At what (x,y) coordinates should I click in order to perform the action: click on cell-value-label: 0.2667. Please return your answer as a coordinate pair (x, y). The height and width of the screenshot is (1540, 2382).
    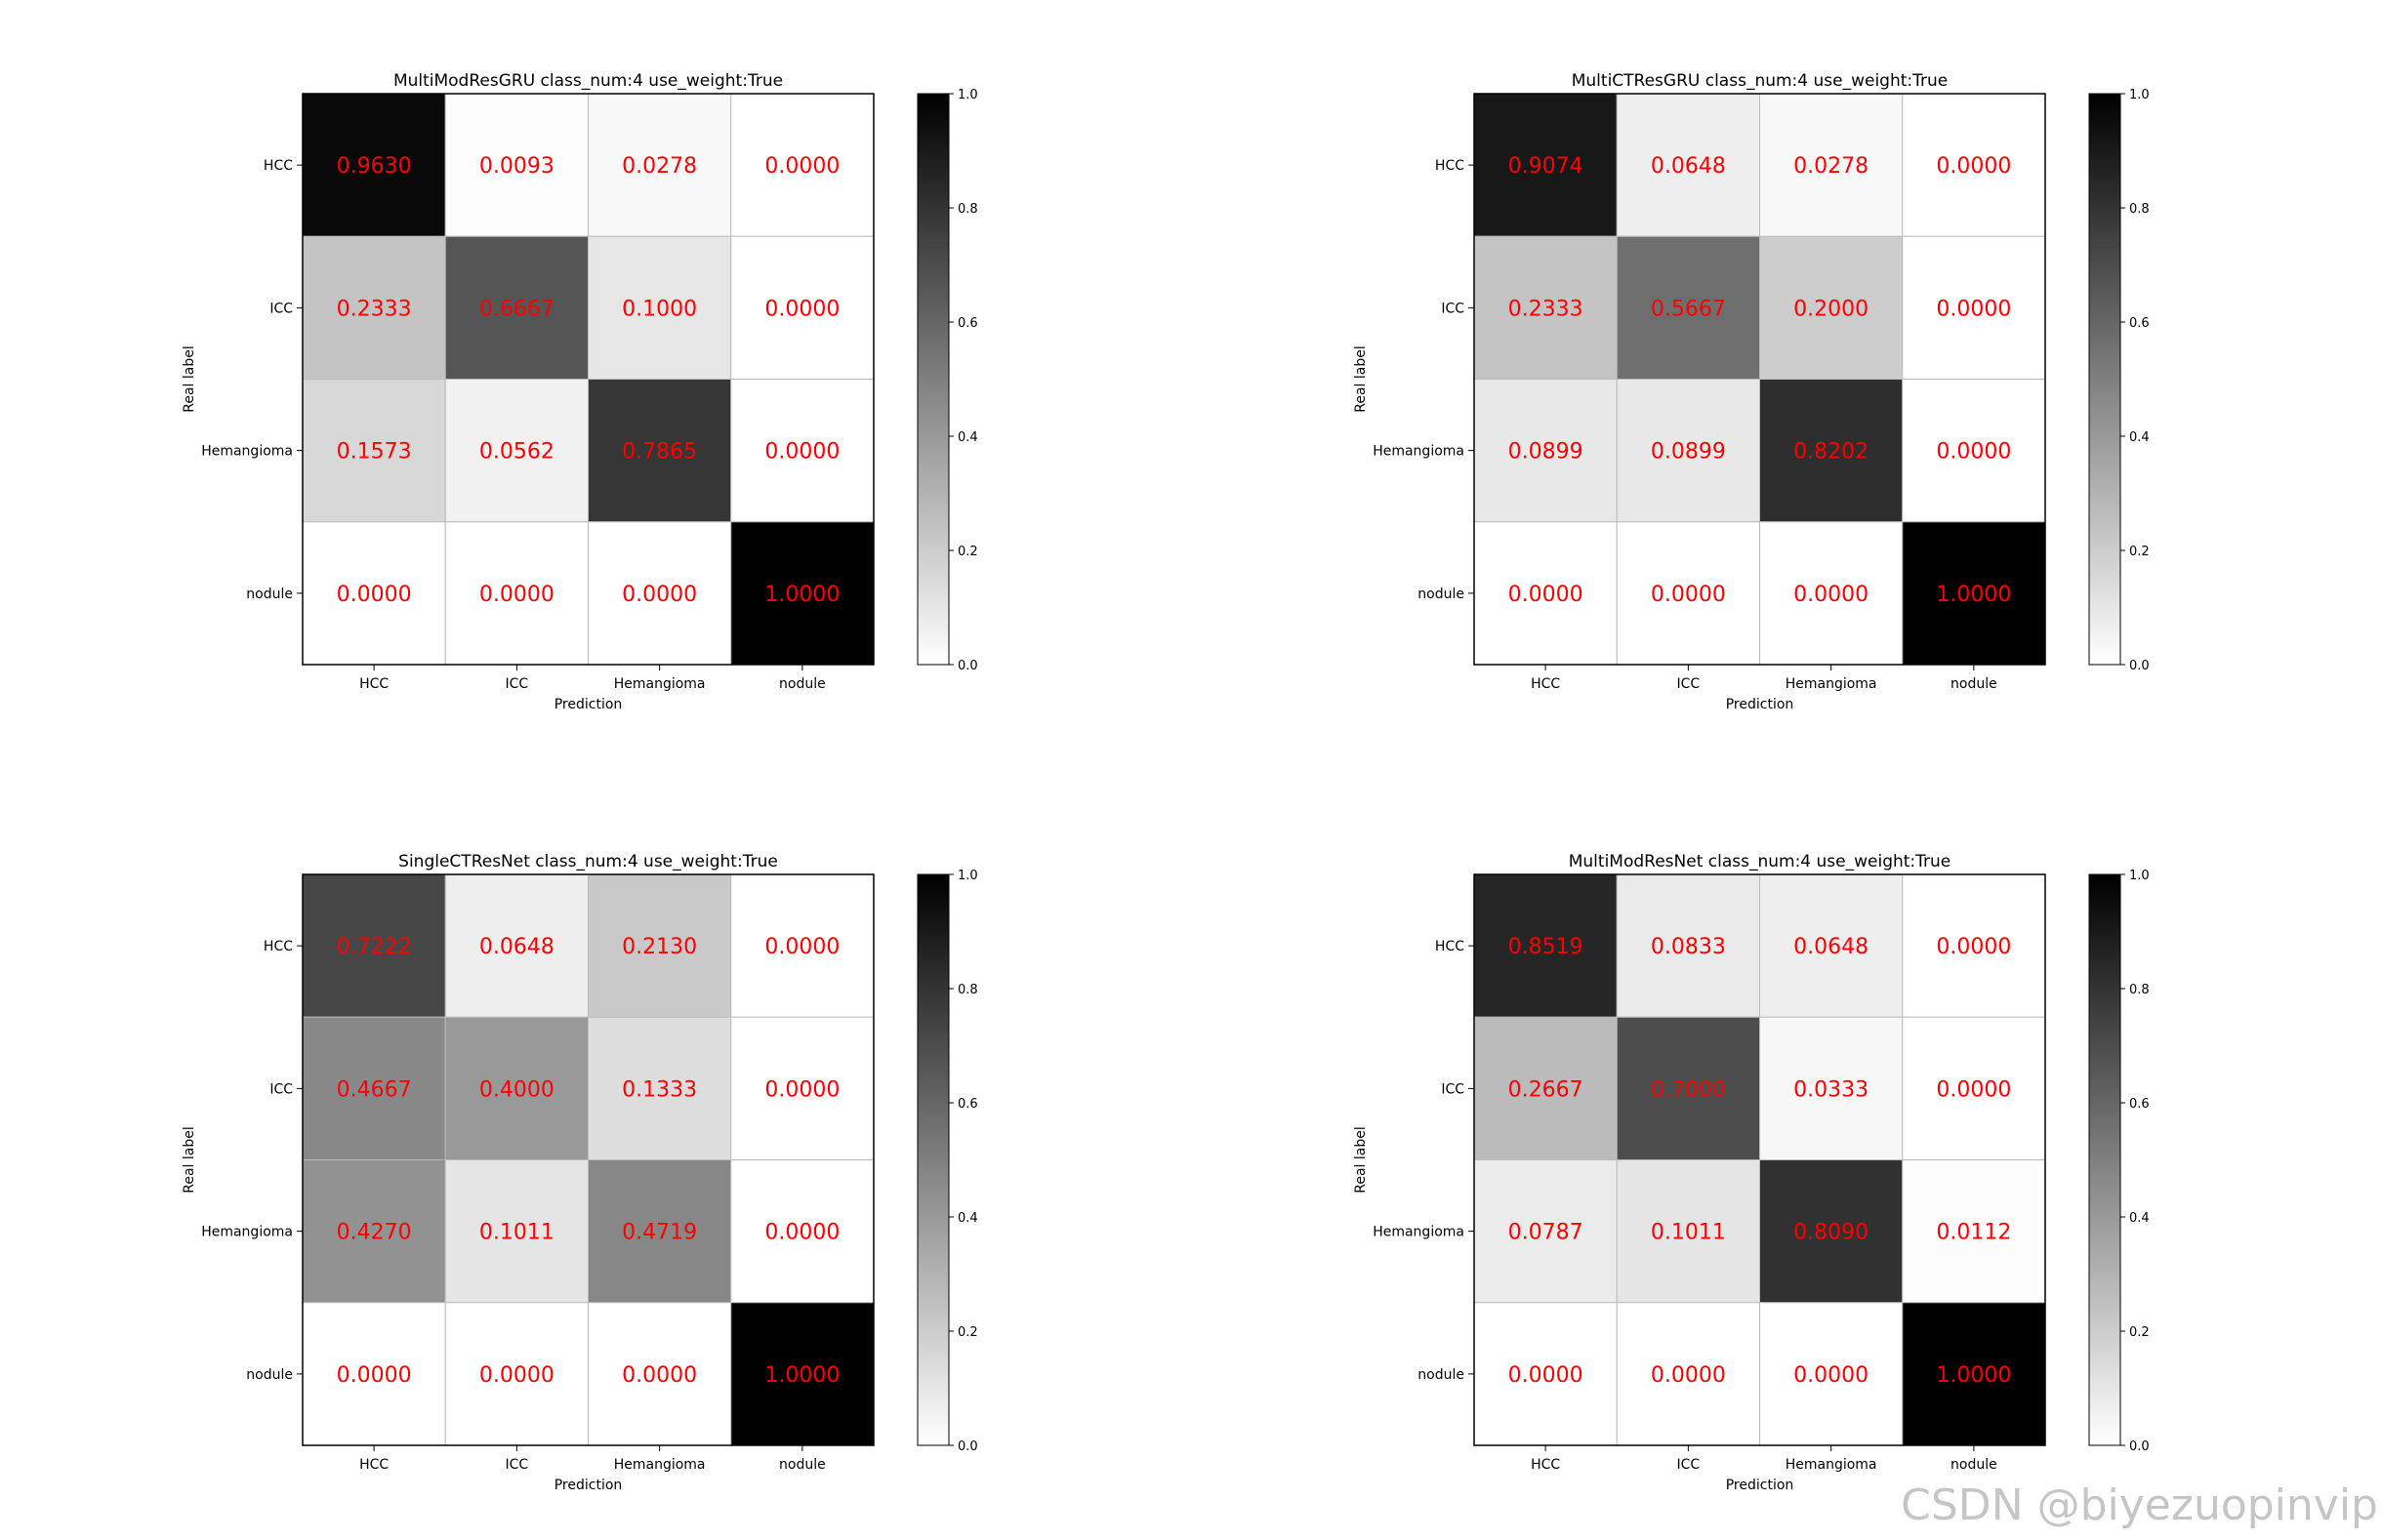
    Looking at the image, I should click on (1545, 1089).